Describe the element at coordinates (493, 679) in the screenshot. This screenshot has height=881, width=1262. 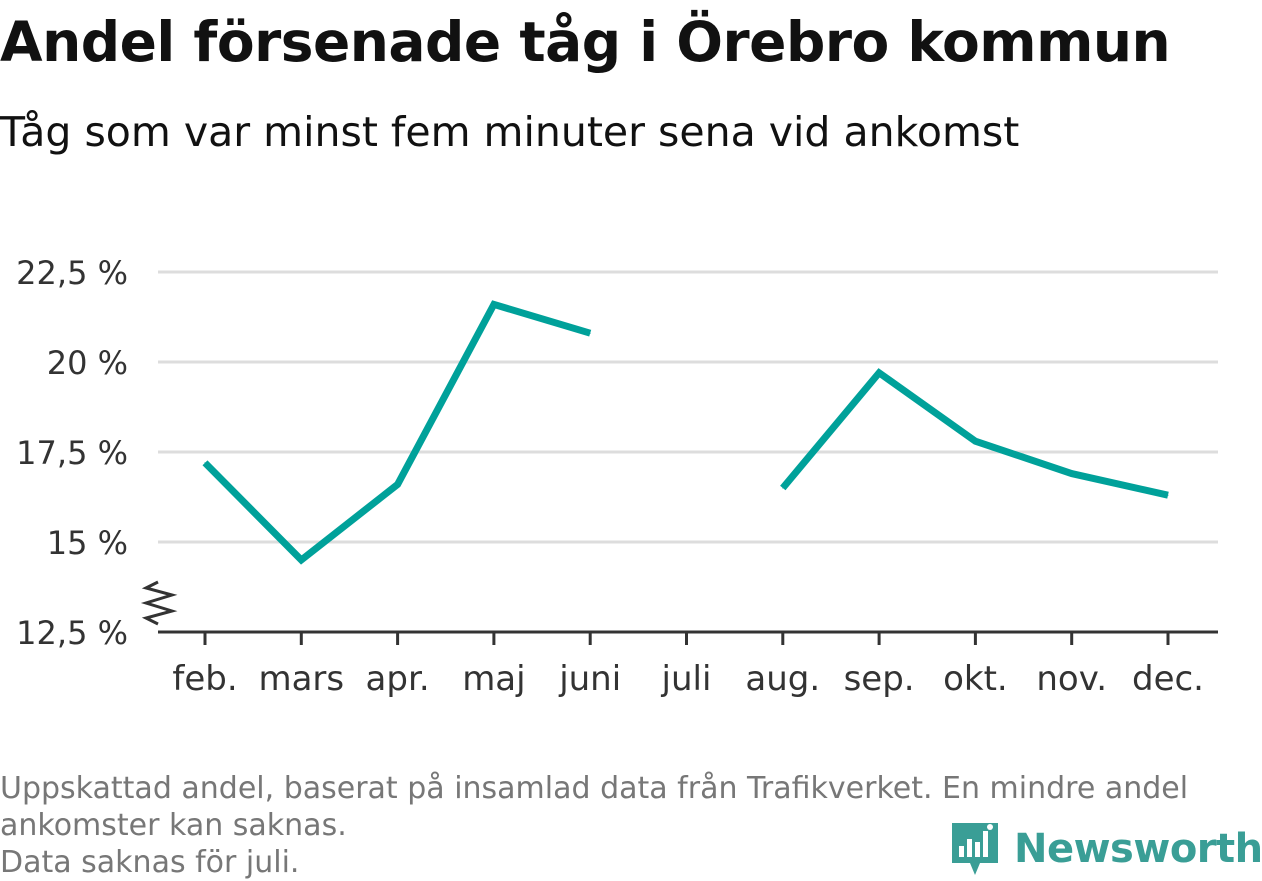
I see `x-tick-label: maj` at that location.